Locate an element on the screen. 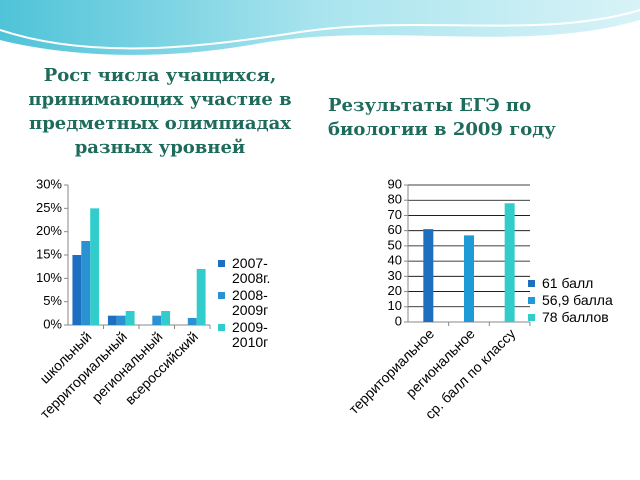 This screenshot has width=640, height=480. legend: 2007-2008г. 2008-2009г 2009-2010г is located at coordinates (244, 303).